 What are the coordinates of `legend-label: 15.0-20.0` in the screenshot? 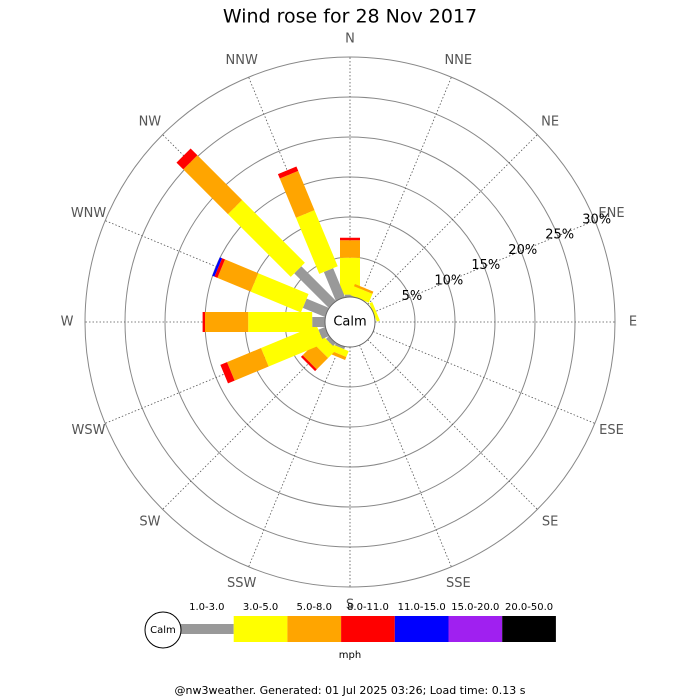 It's located at (475, 607).